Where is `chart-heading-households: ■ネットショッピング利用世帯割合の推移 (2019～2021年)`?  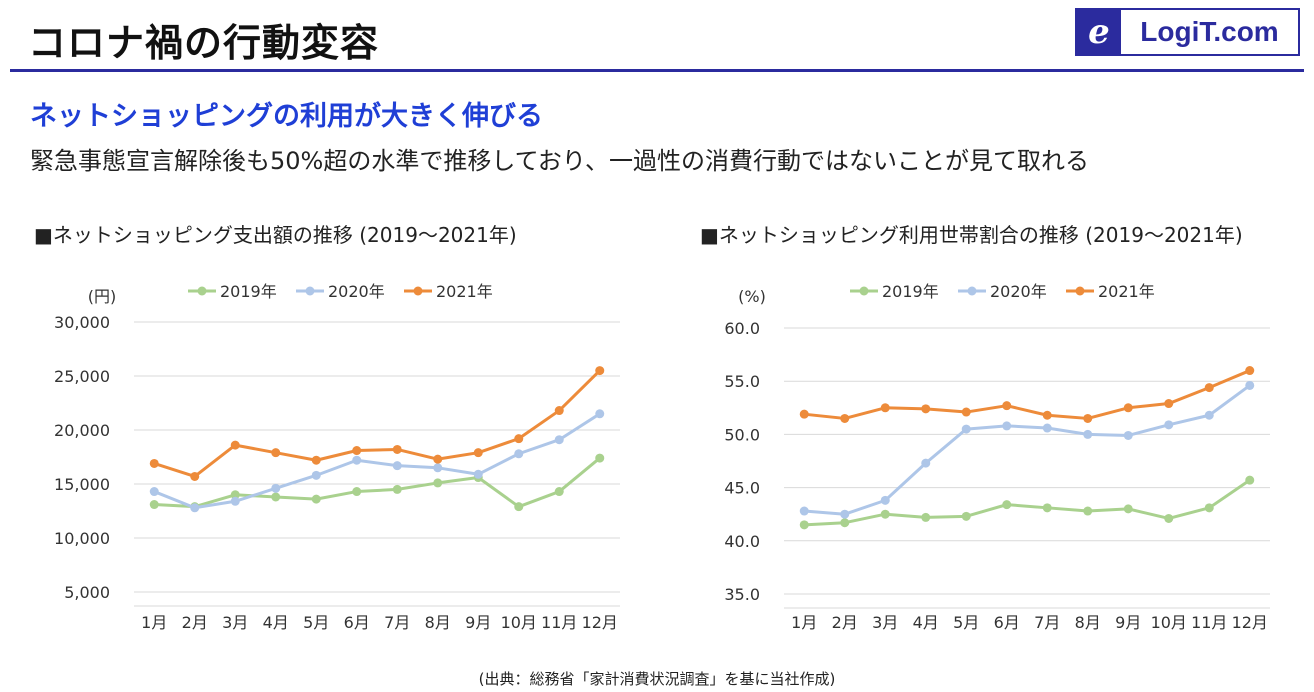 chart-heading-households: ■ネットショッピング利用世帯割合の推移 (2019～2021年) is located at coordinates (971, 235).